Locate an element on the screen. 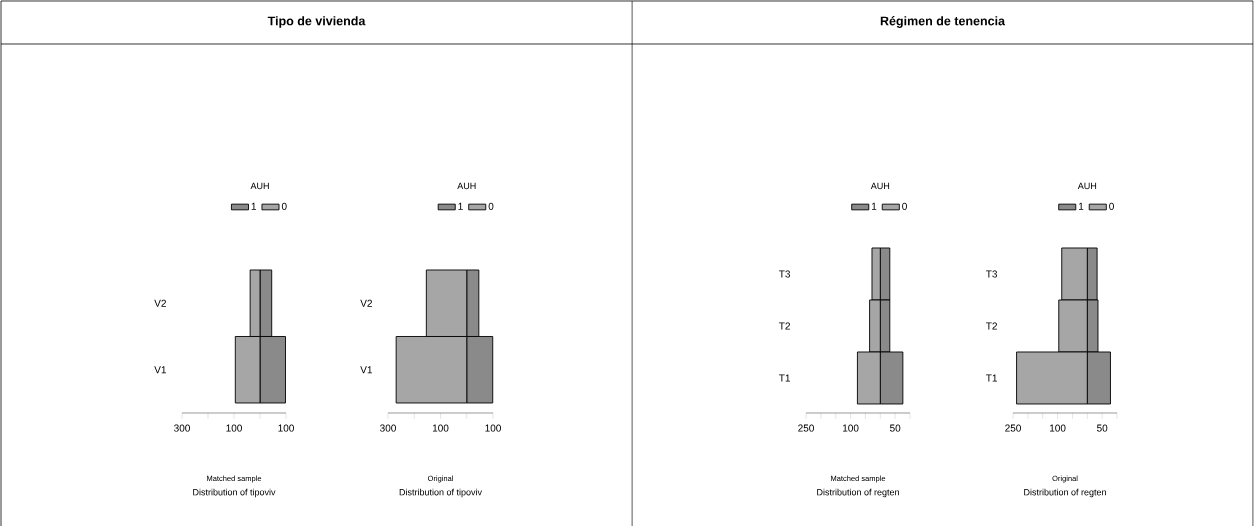 This screenshot has height=526, width=1255. text: Régimen de tenencia is located at coordinates (943, 21).